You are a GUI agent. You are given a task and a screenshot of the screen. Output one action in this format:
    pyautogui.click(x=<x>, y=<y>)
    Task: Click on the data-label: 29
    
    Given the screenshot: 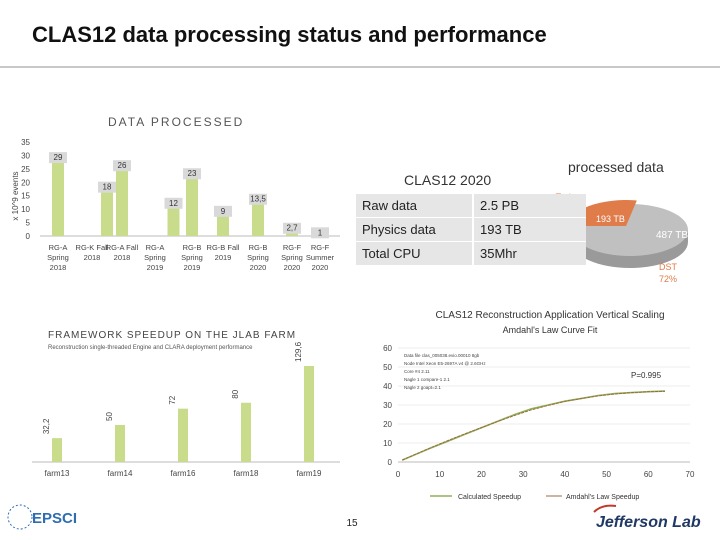 What is the action you would take?
    pyautogui.click(x=58, y=157)
    